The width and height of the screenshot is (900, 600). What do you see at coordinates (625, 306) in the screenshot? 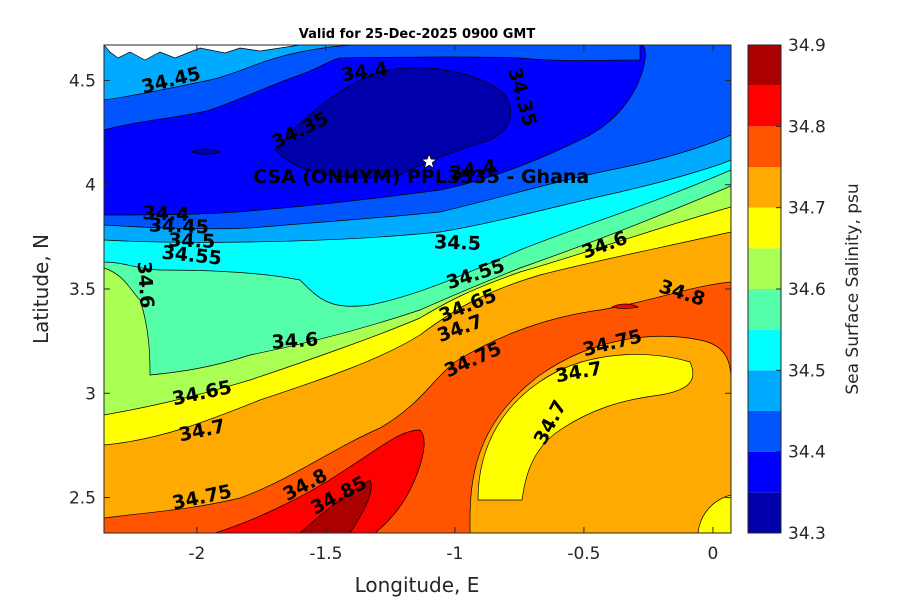
I see `small-contour-east` at bounding box center [625, 306].